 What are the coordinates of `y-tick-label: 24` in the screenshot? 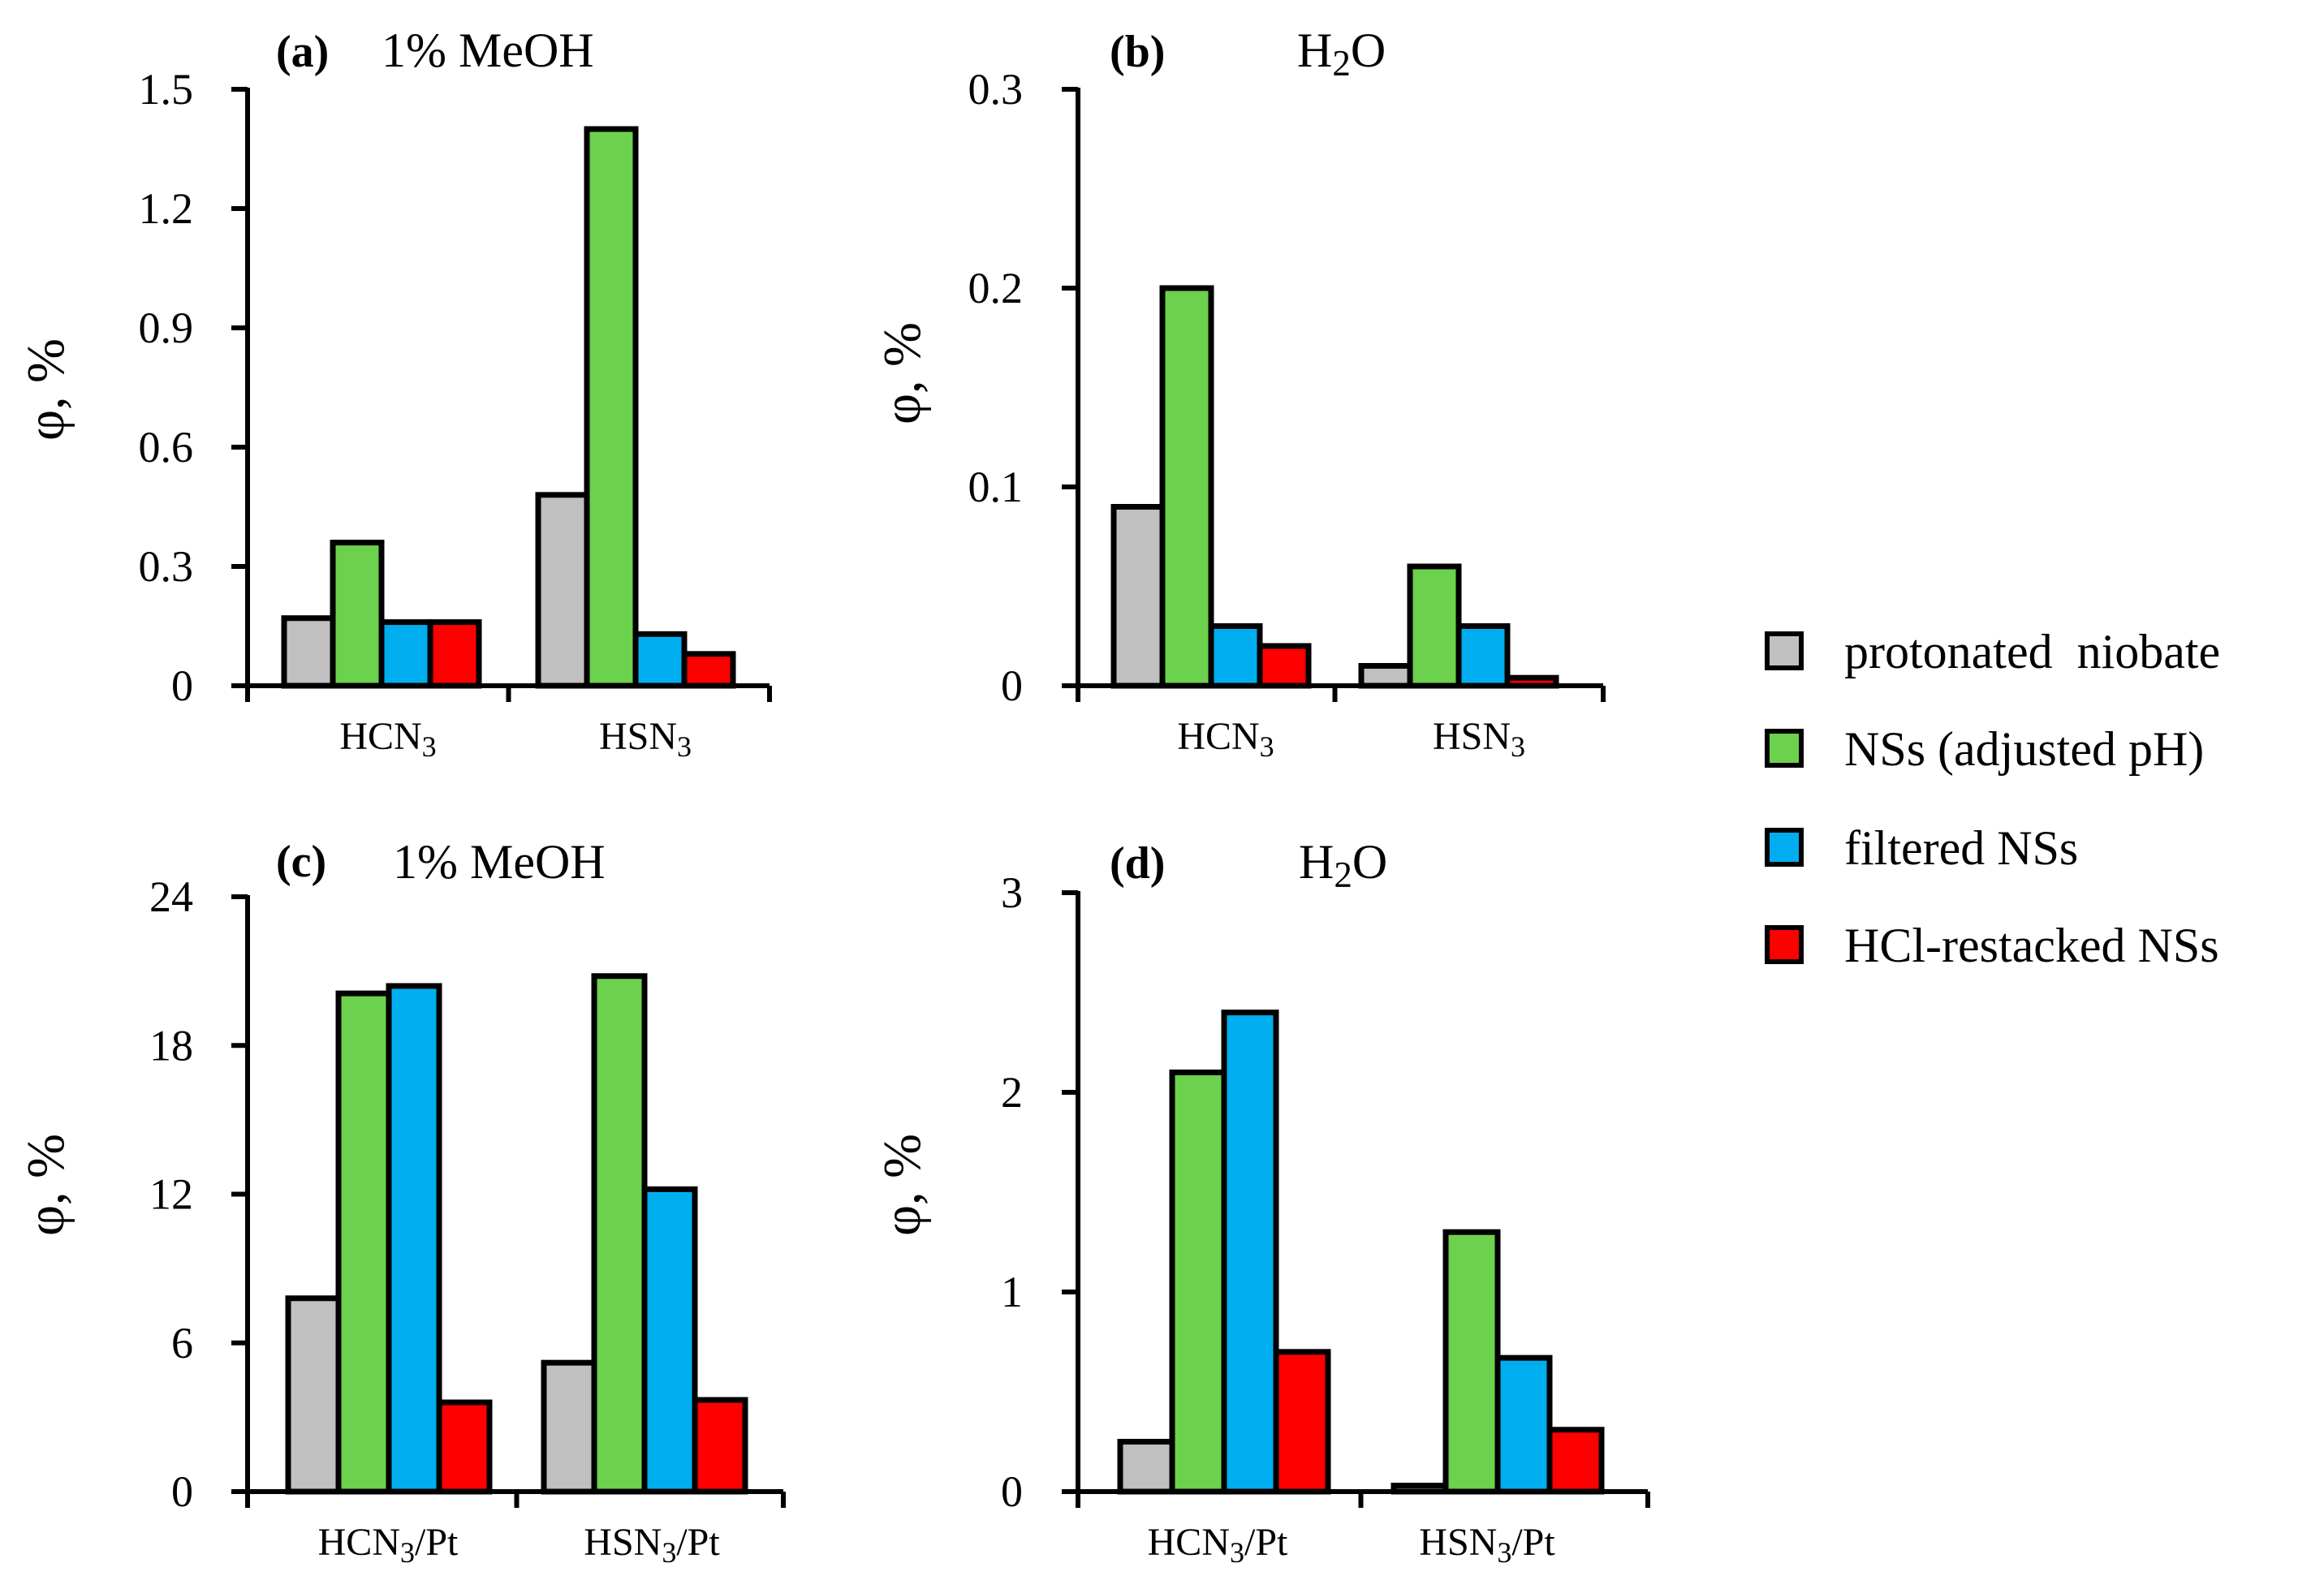 It's located at (171, 896).